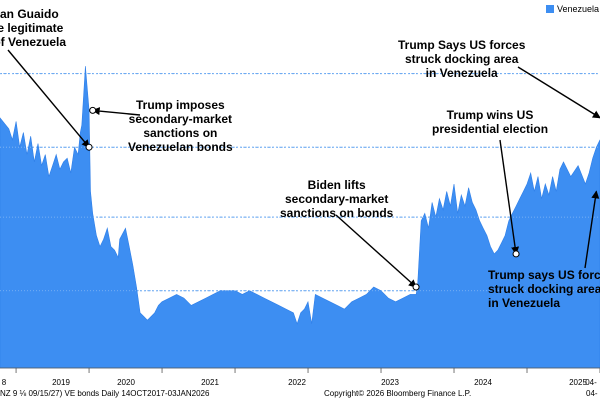  What do you see at coordinates (297, 382) in the screenshot?
I see `x-tick-label: 2022` at bounding box center [297, 382].